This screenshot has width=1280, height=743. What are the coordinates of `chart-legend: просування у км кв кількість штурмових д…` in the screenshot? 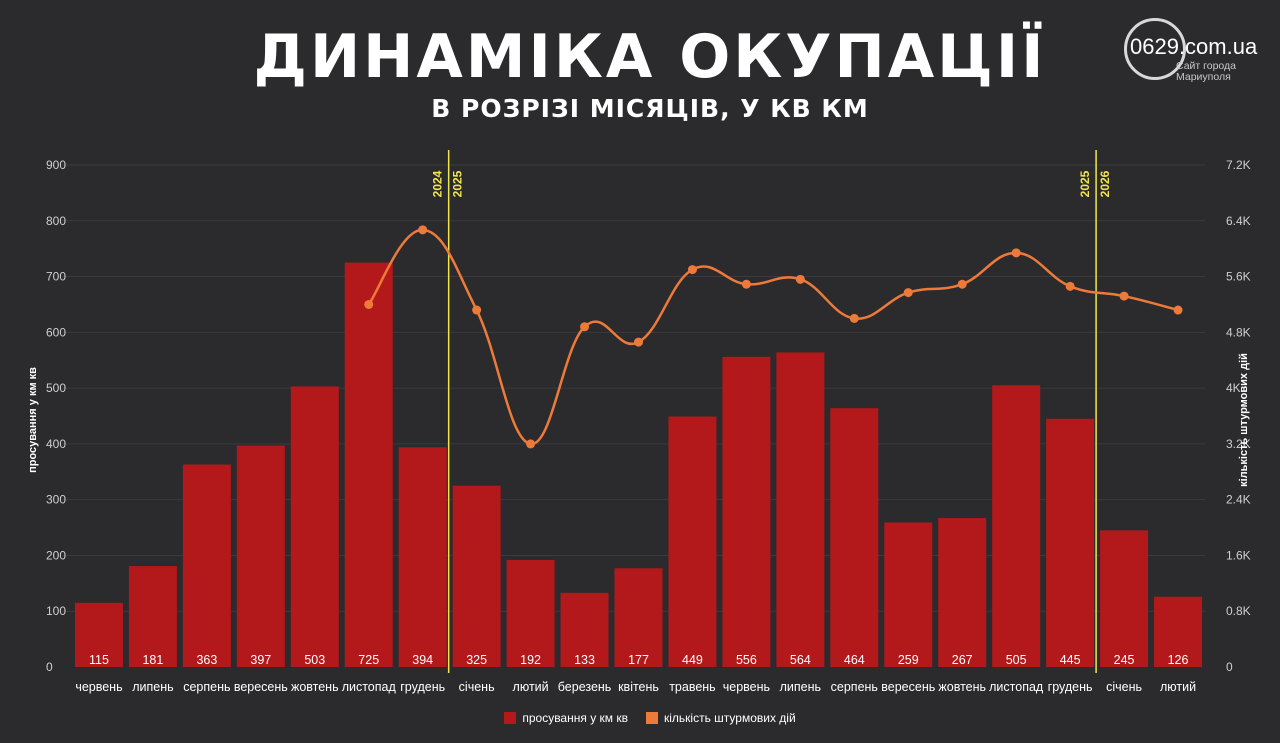 It's located at (640, 718).